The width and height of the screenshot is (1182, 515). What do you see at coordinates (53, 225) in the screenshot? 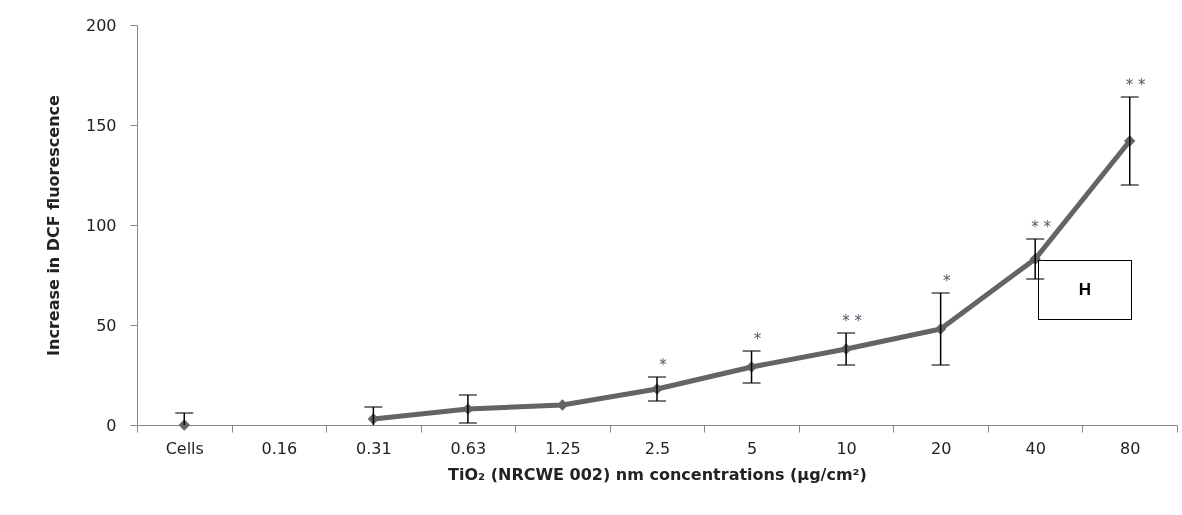
I see `y-axis-title: Increase in DCF fluorescence` at bounding box center [53, 225].